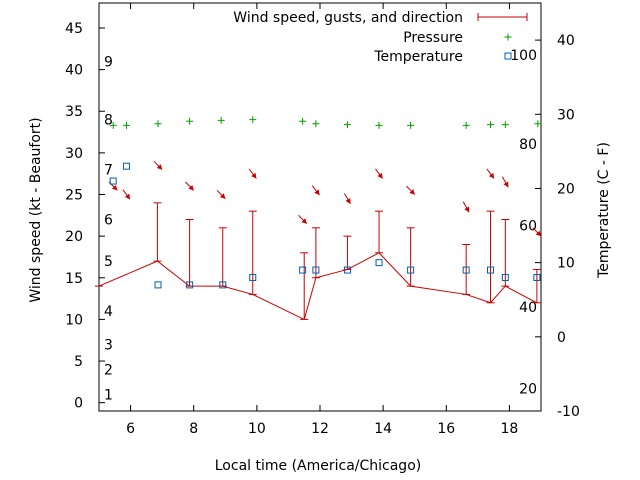  I want to click on x-tick-label: 12, so click(320, 429).